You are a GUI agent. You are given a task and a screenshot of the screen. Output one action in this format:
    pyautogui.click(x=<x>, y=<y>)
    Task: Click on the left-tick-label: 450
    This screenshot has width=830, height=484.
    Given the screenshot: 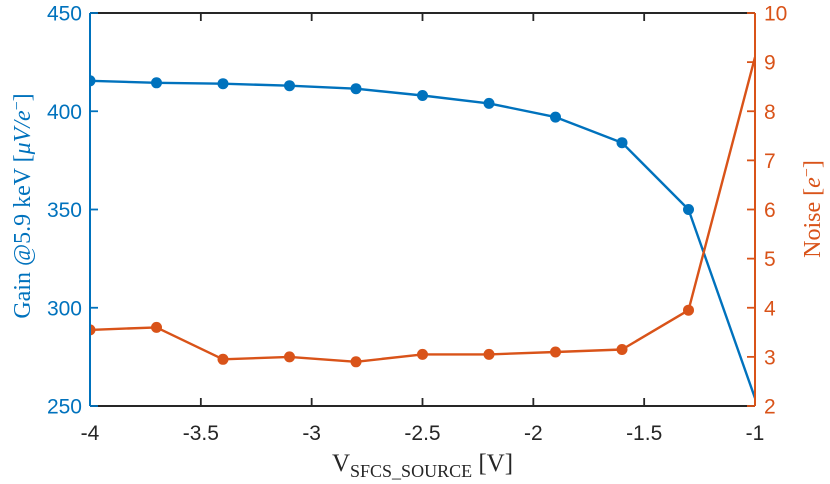 What is the action you would take?
    pyautogui.click(x=64, y=14)
    